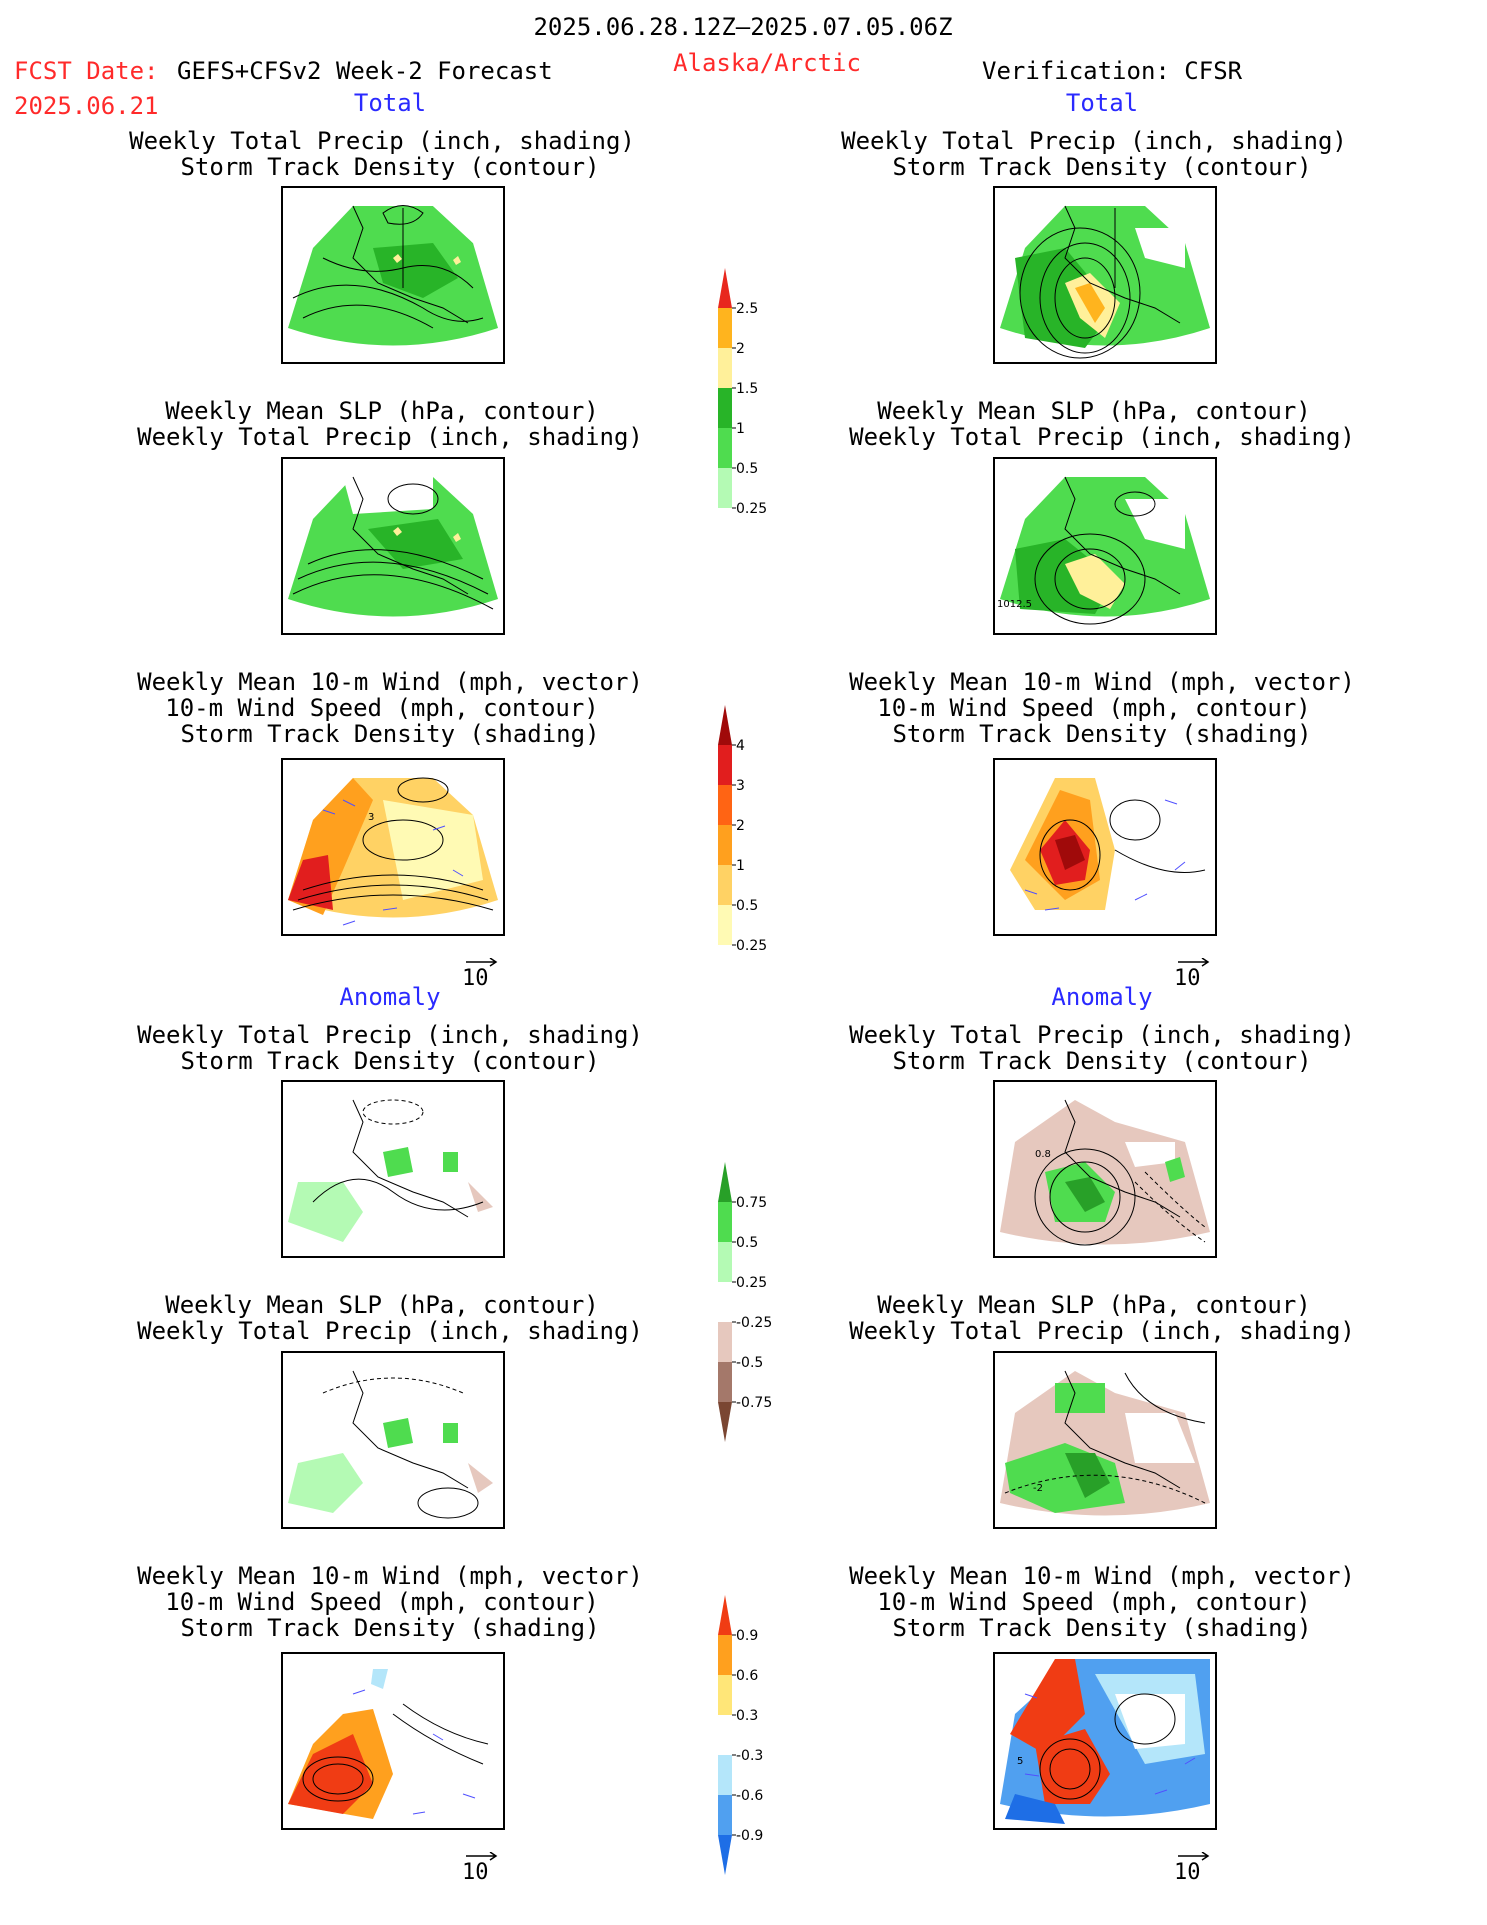 The image size is (1487, 1925). What do you see at coordinates (767, 63) in the screenshot?
I see `region-label: Alaska/Arctic` at bounding box center [767, 63].